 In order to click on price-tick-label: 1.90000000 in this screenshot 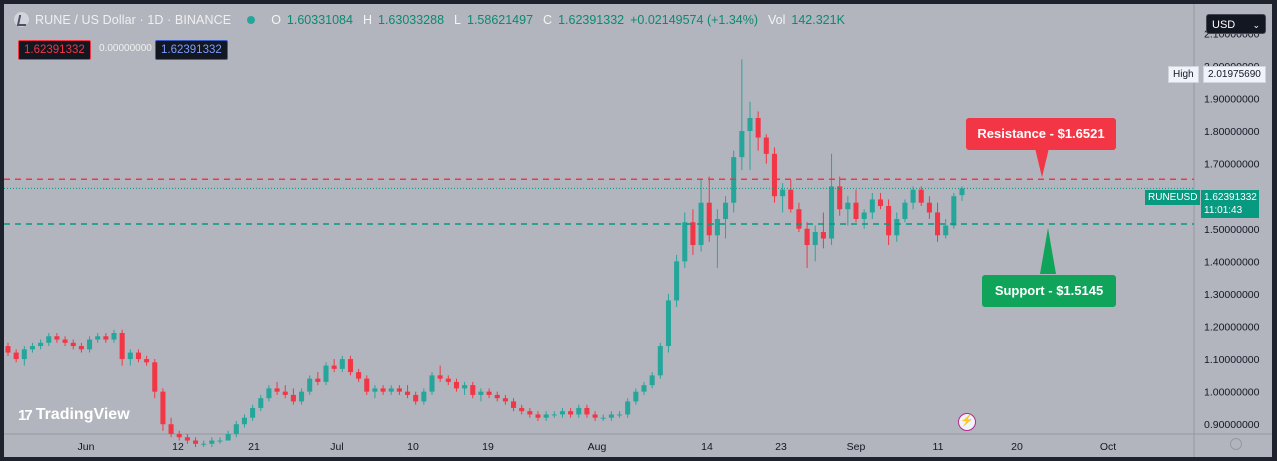, I will do `click(1232, 99)`.